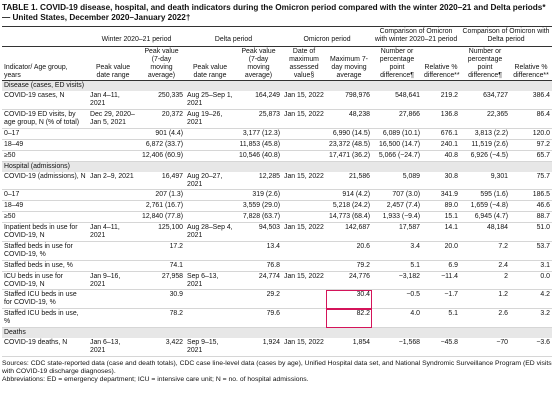 The image size is (554, 418). I want to click on section-label: Disease (cases, ED visits), so click(277, 86).